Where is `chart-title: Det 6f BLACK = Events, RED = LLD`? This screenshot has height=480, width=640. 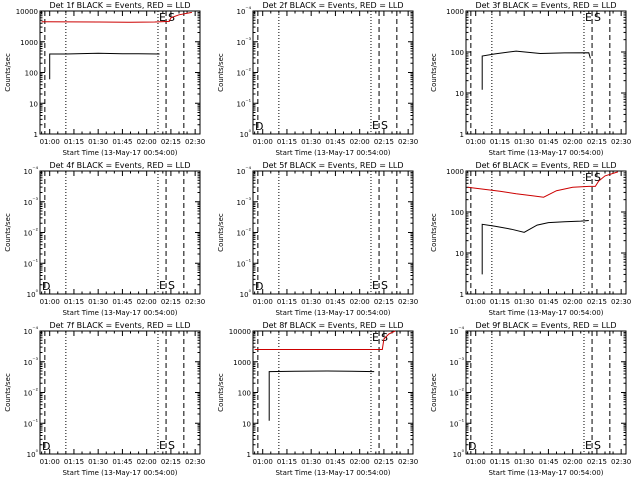
chart-title: Det 6f BLACK = Events, RED = LLD is located at coordinates (545, 165).